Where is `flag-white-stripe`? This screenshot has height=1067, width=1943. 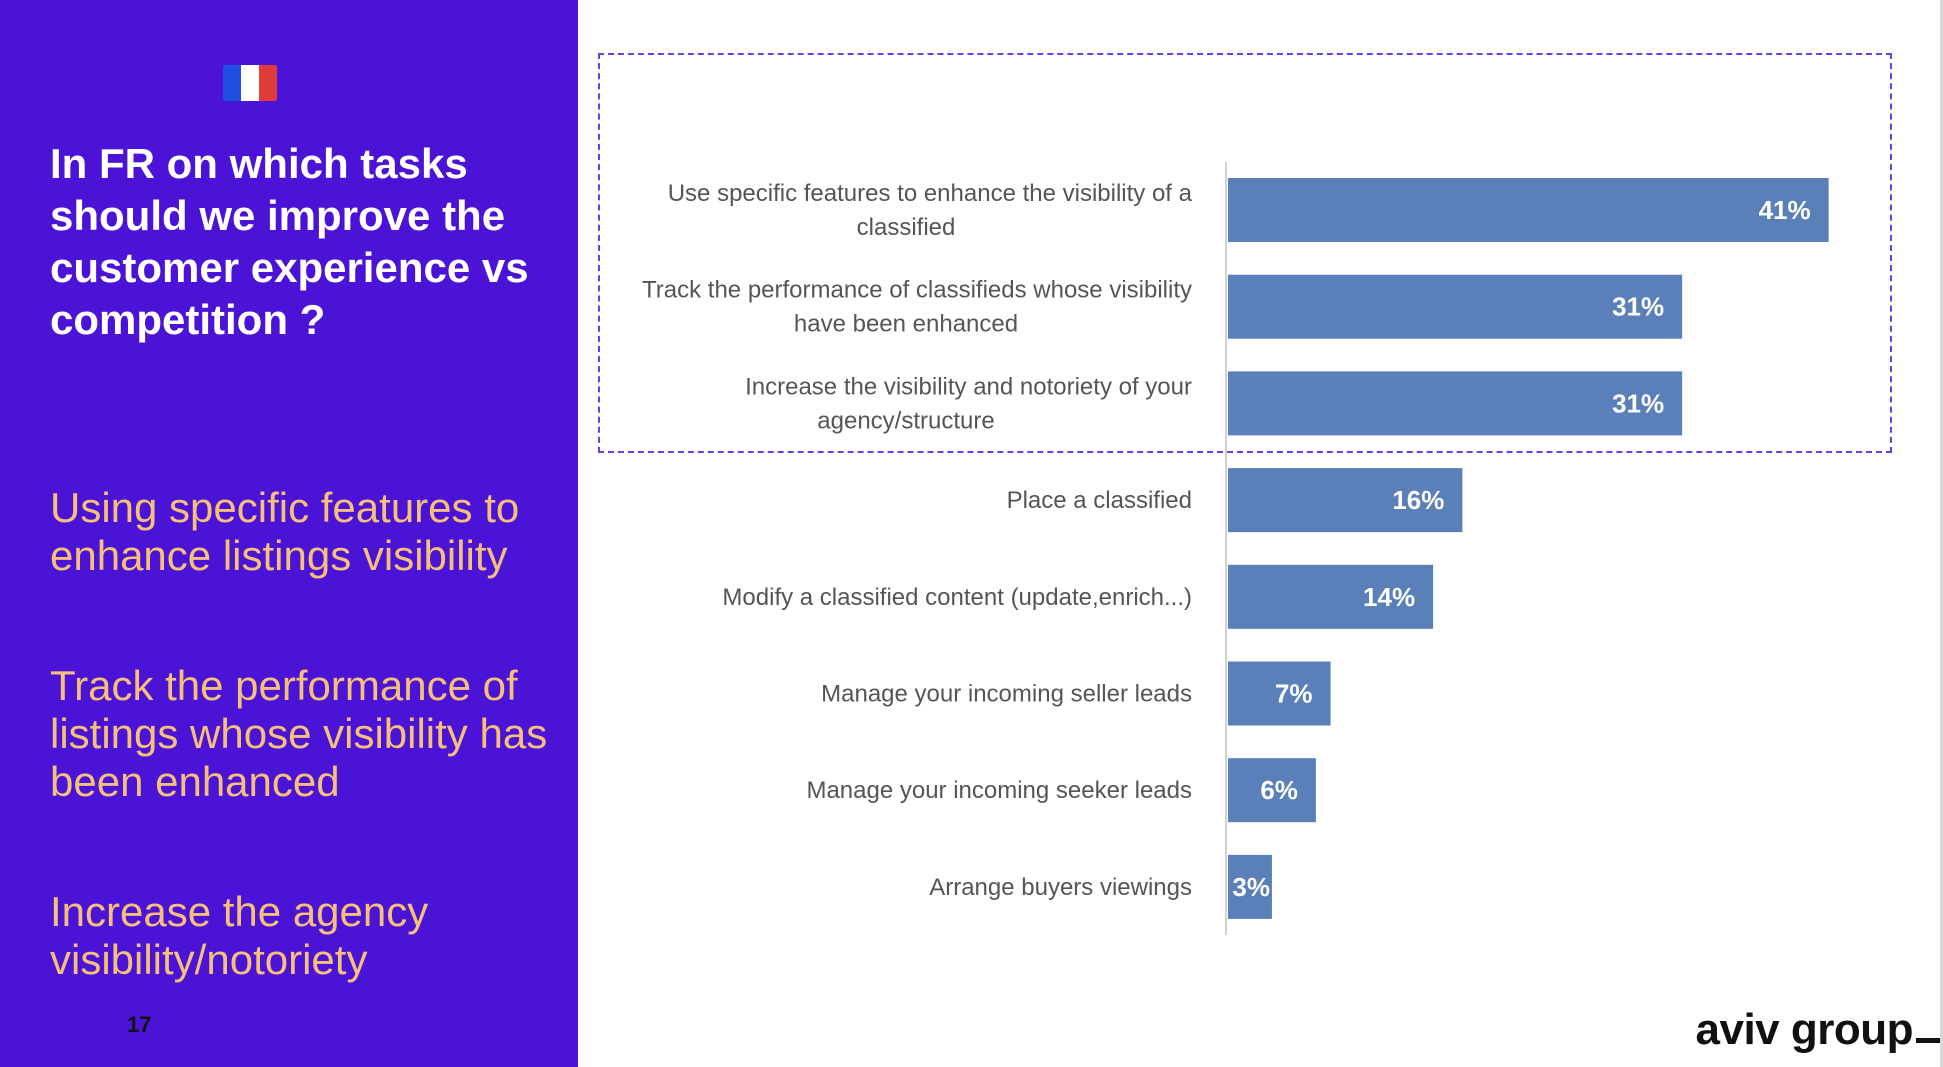
flag-white-stripe is located at coordinates (250, 83).